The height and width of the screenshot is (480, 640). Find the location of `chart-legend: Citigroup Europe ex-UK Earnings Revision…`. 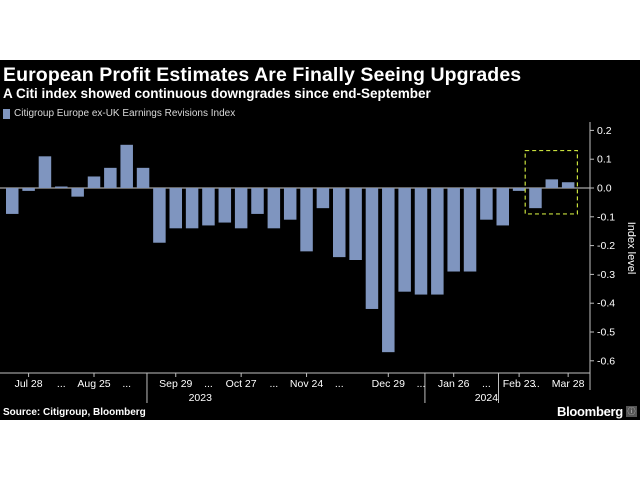

chart-legend: Citigroup Europe ex-UK Earnings Revision… is located at coordinates (119, 113).